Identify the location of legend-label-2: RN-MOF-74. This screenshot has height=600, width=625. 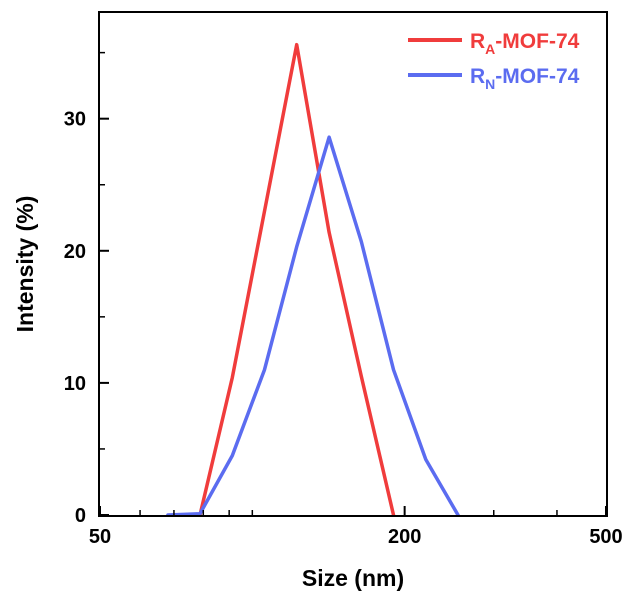
(525, 78).